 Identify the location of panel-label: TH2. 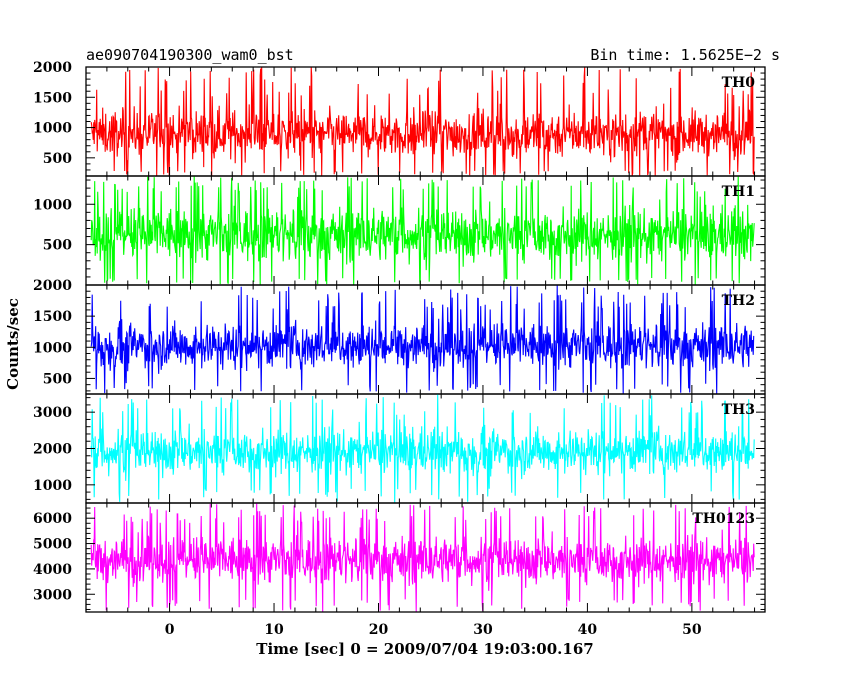
(738, 301).